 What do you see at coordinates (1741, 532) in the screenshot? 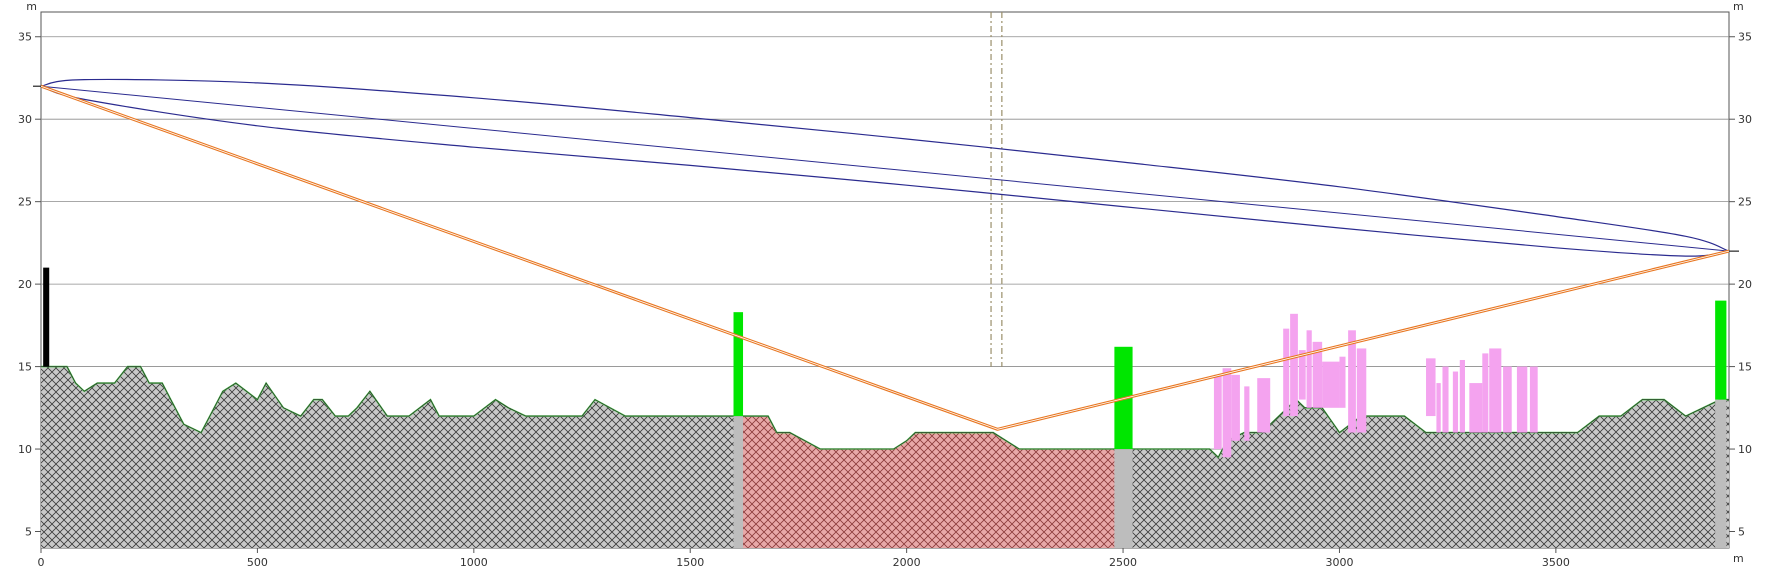
I see `y-tick-label-right: 5` at bounding box center [1741, 532].